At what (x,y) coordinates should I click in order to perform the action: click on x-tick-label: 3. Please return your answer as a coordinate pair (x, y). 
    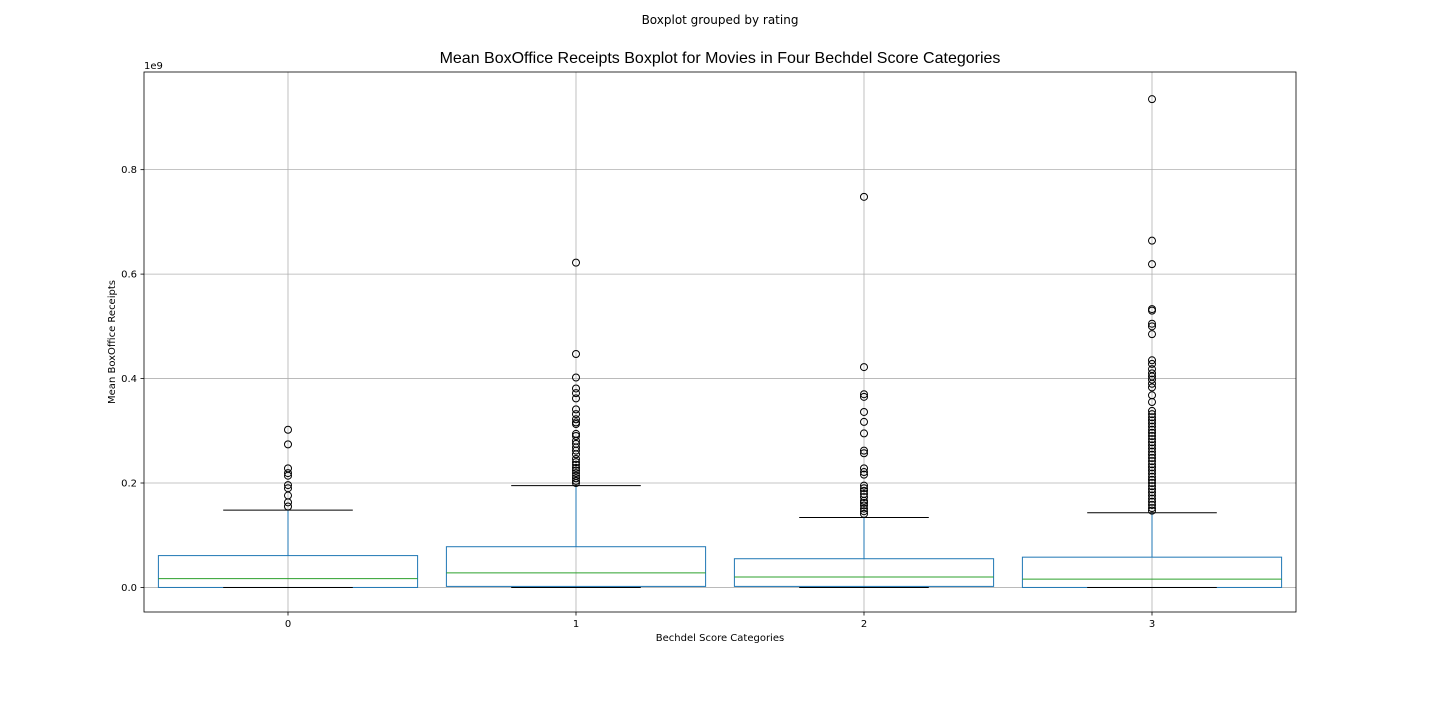
    Looking at the image, I should click on (1152, 624).